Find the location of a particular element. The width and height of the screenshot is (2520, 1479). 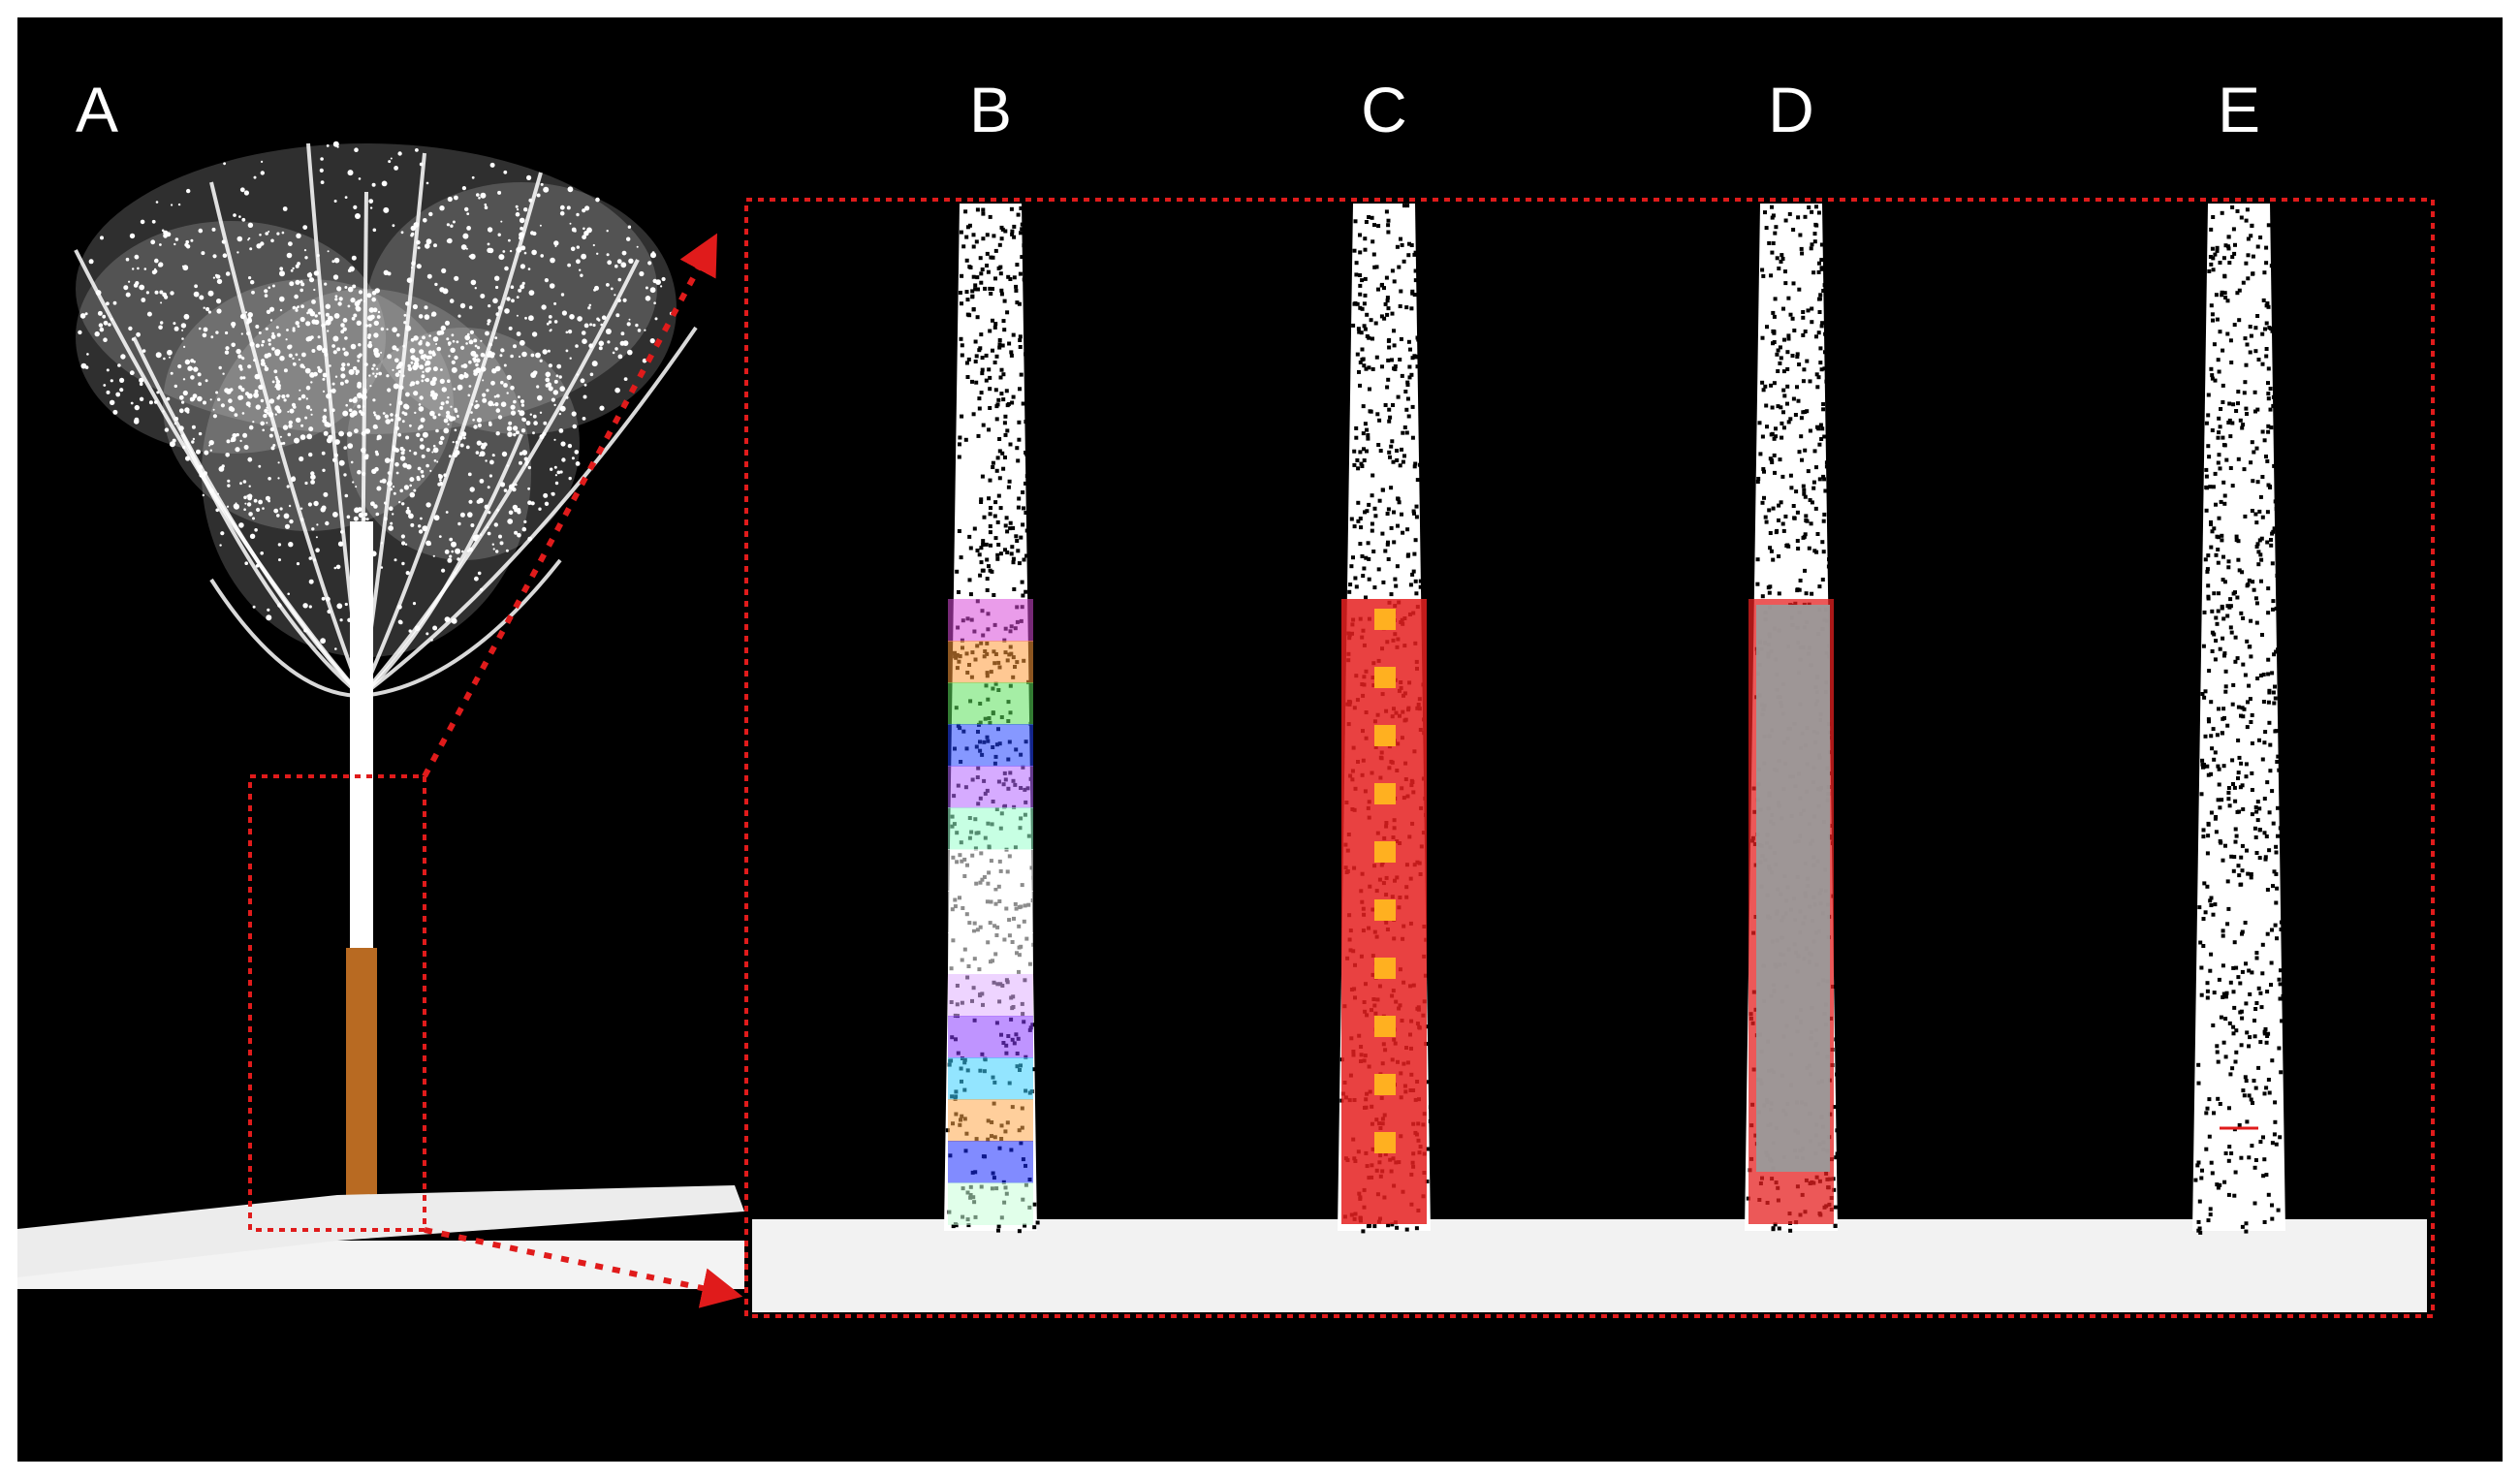

panel-label-b: B is located at coordinates (991, 109).